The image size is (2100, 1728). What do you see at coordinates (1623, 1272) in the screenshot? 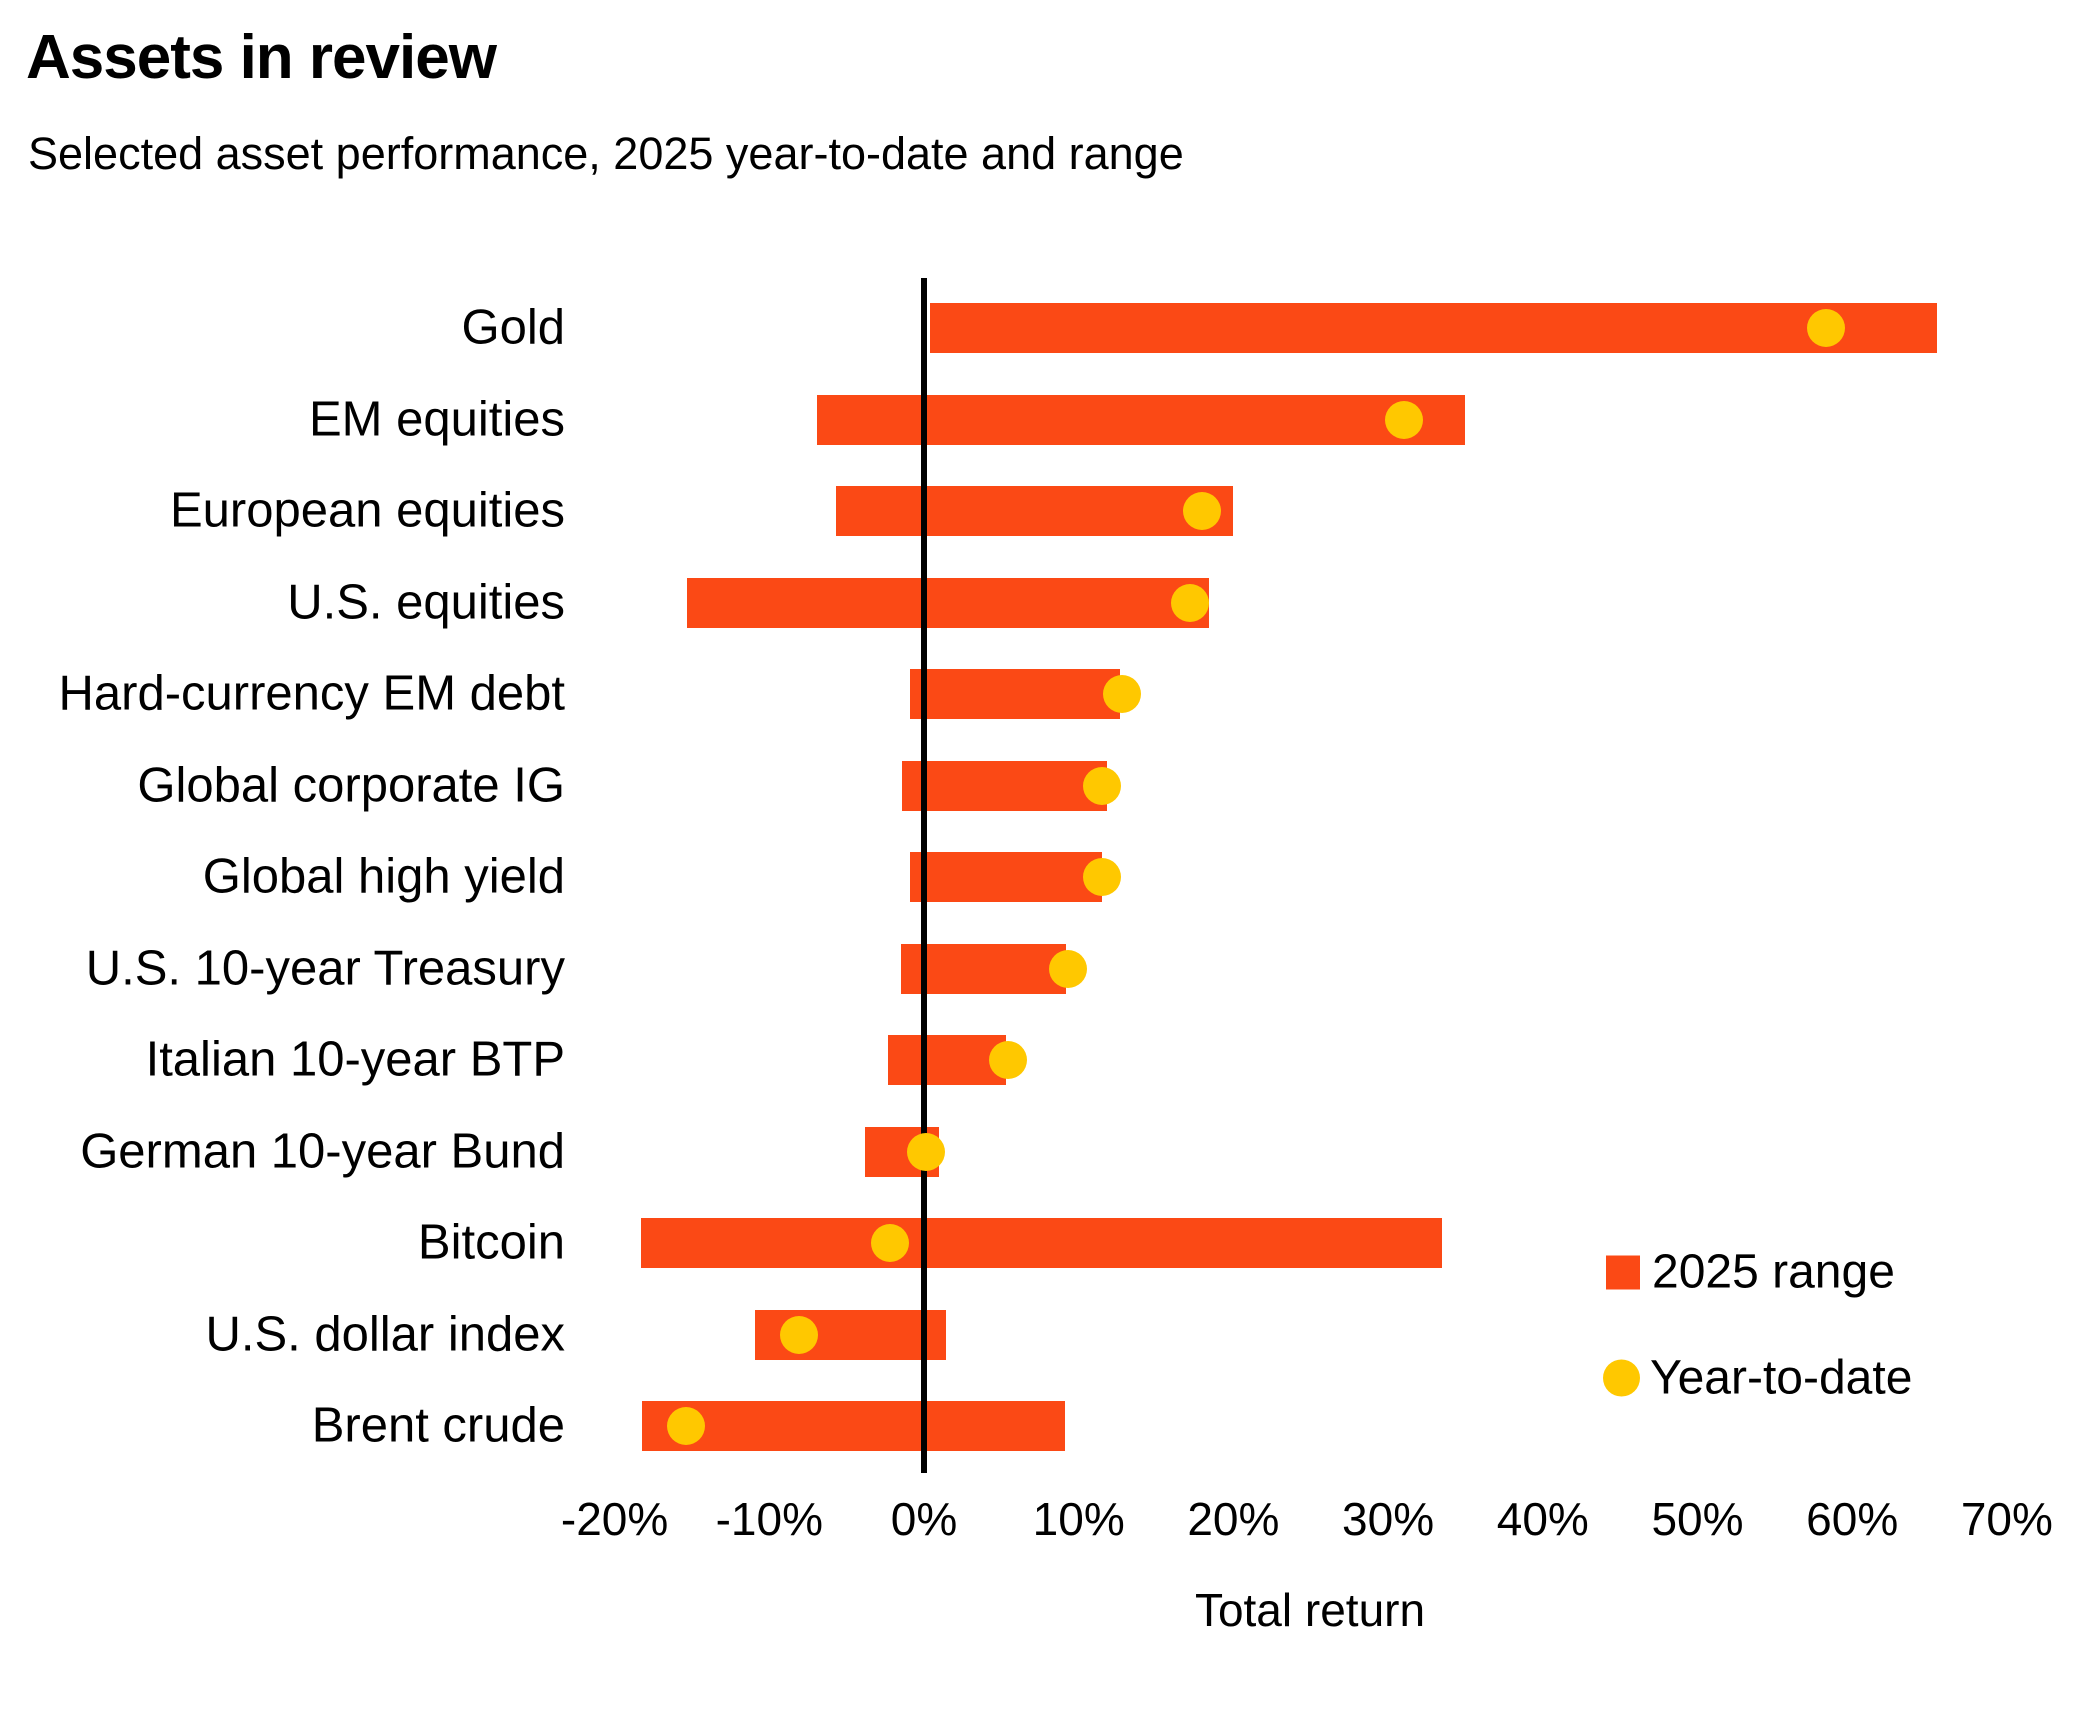
I see `range-swatch-icon` at bounding box center [1623, 1272].